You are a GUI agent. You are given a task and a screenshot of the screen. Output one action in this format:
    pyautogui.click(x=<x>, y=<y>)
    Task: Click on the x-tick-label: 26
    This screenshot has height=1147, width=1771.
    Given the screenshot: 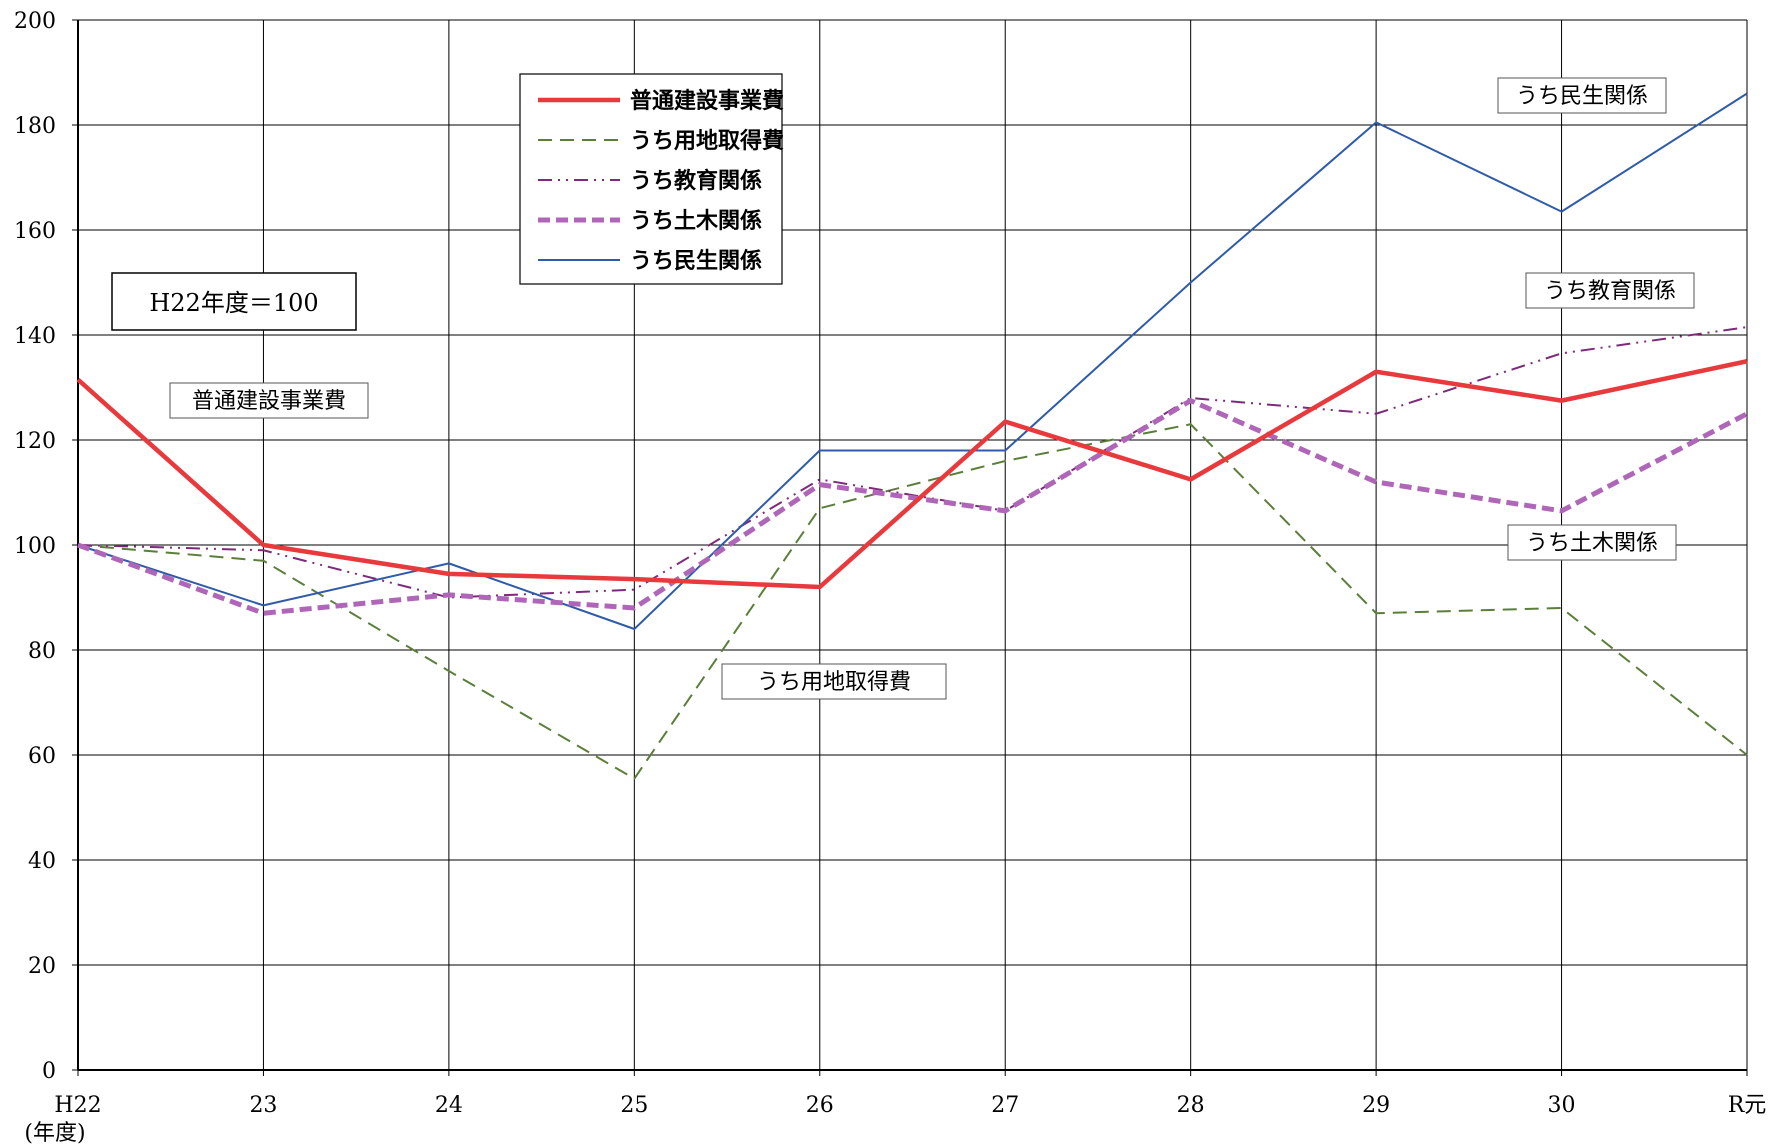 What is the action you would take?
    pyautogui.click(x=820, y=1105)
    